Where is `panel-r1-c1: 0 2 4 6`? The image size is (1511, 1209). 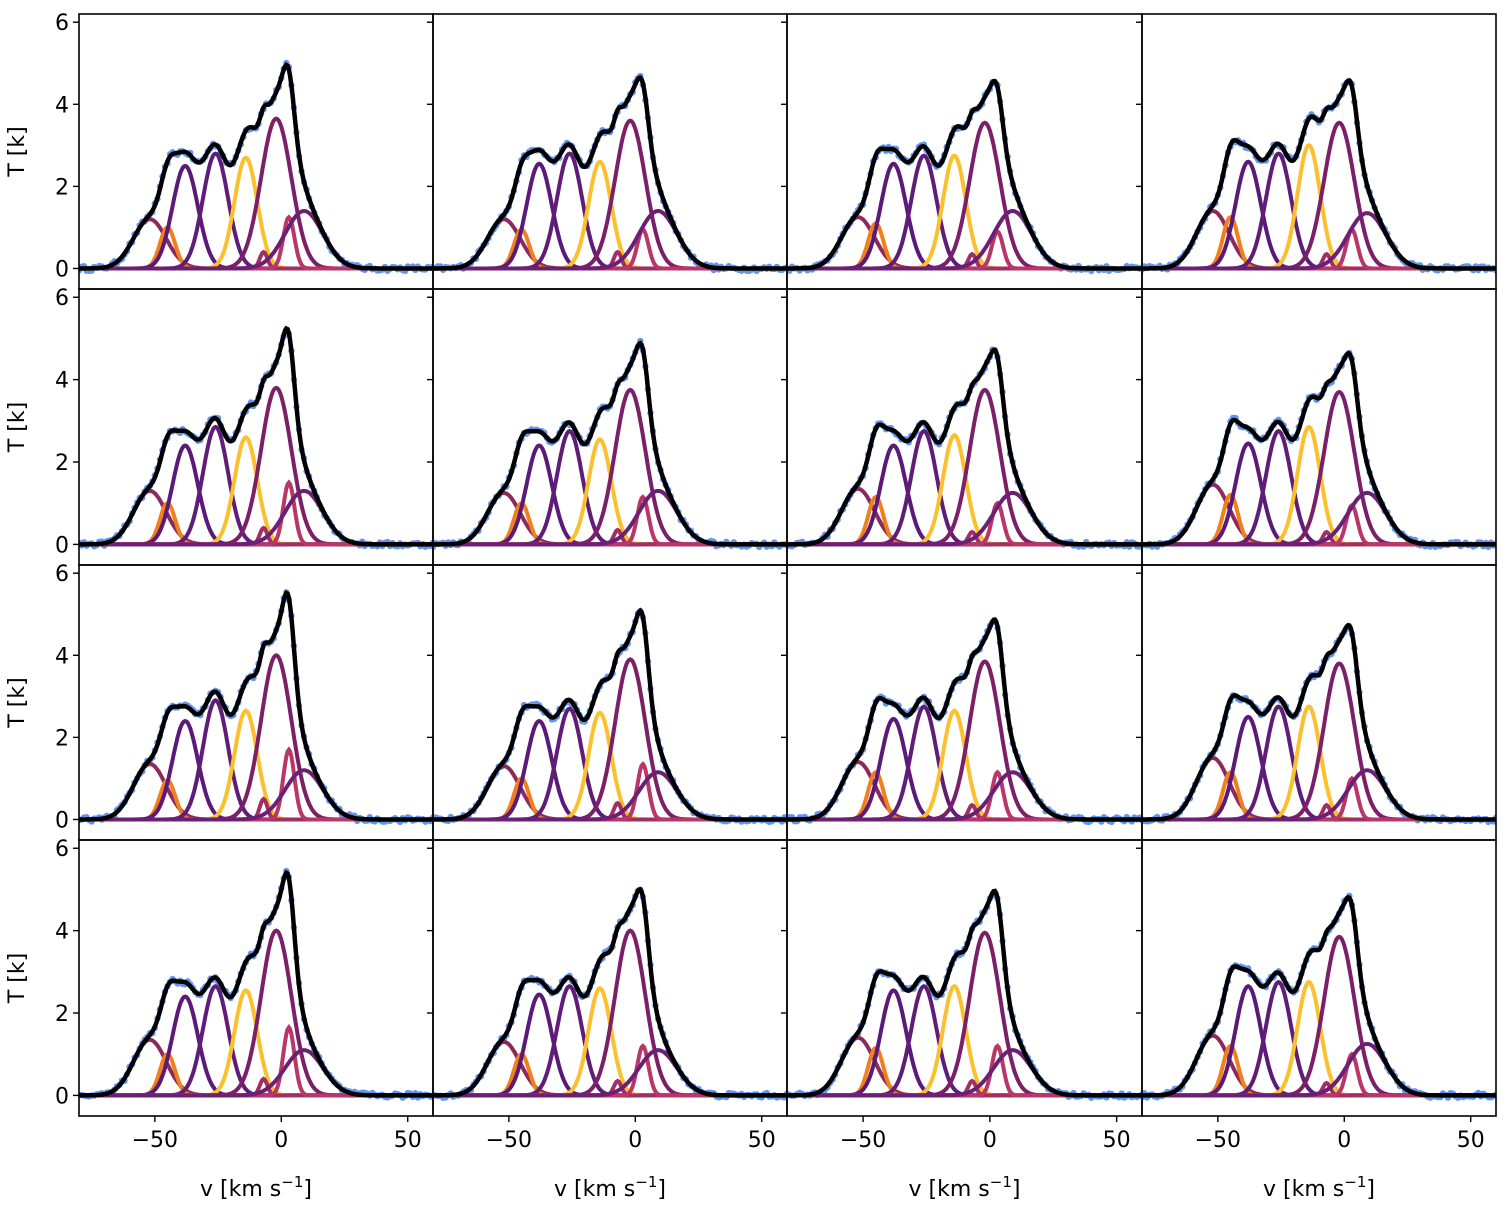
panel-r1-c1: 0 2 4 6 is located at coordinates (244, 150).